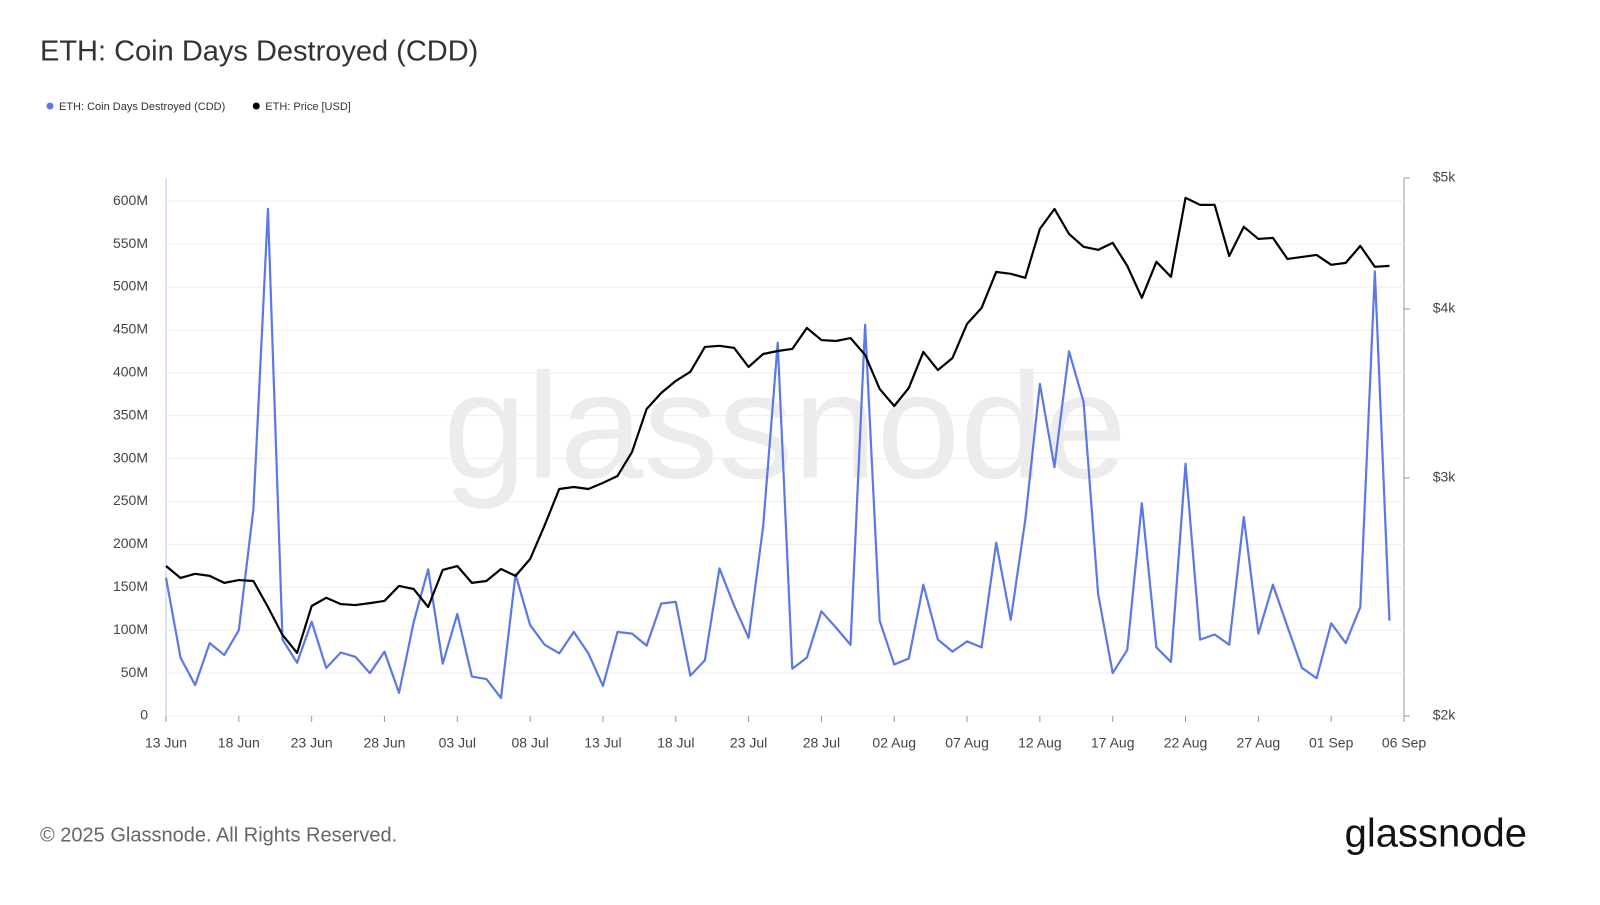 The height and width of the screenshot is (905, 1600). I want to click on legend-label: ETH: Price [USD], so click(308, 107).